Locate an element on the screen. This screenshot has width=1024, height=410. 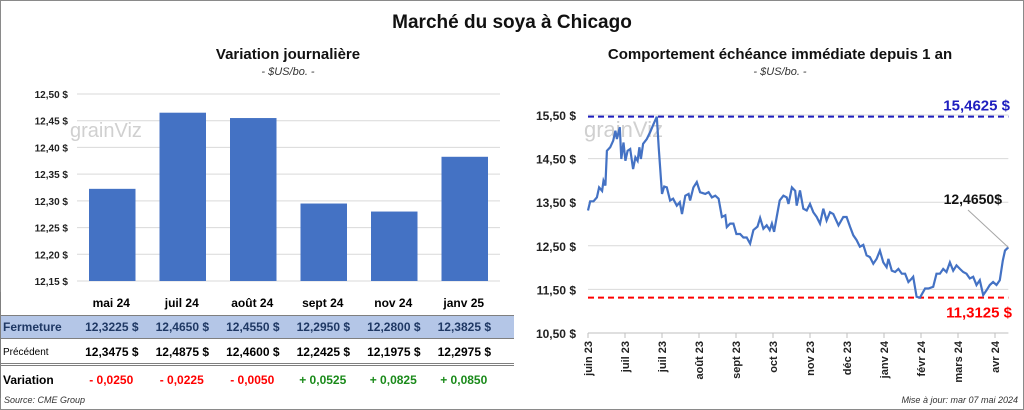
y-tick-label: 12,25 $ is located at coordinates (52, 229).